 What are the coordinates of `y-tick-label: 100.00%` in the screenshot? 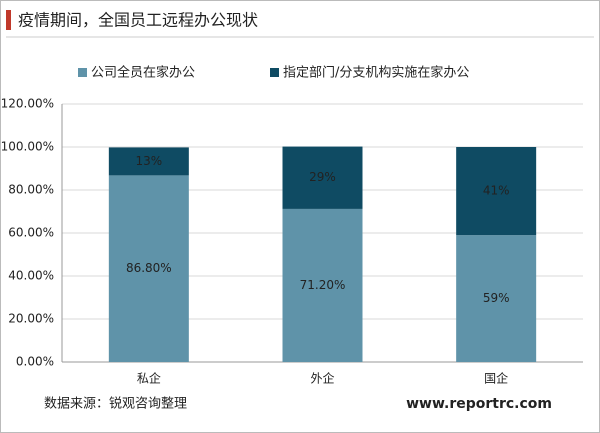 It's located at (27, 147).